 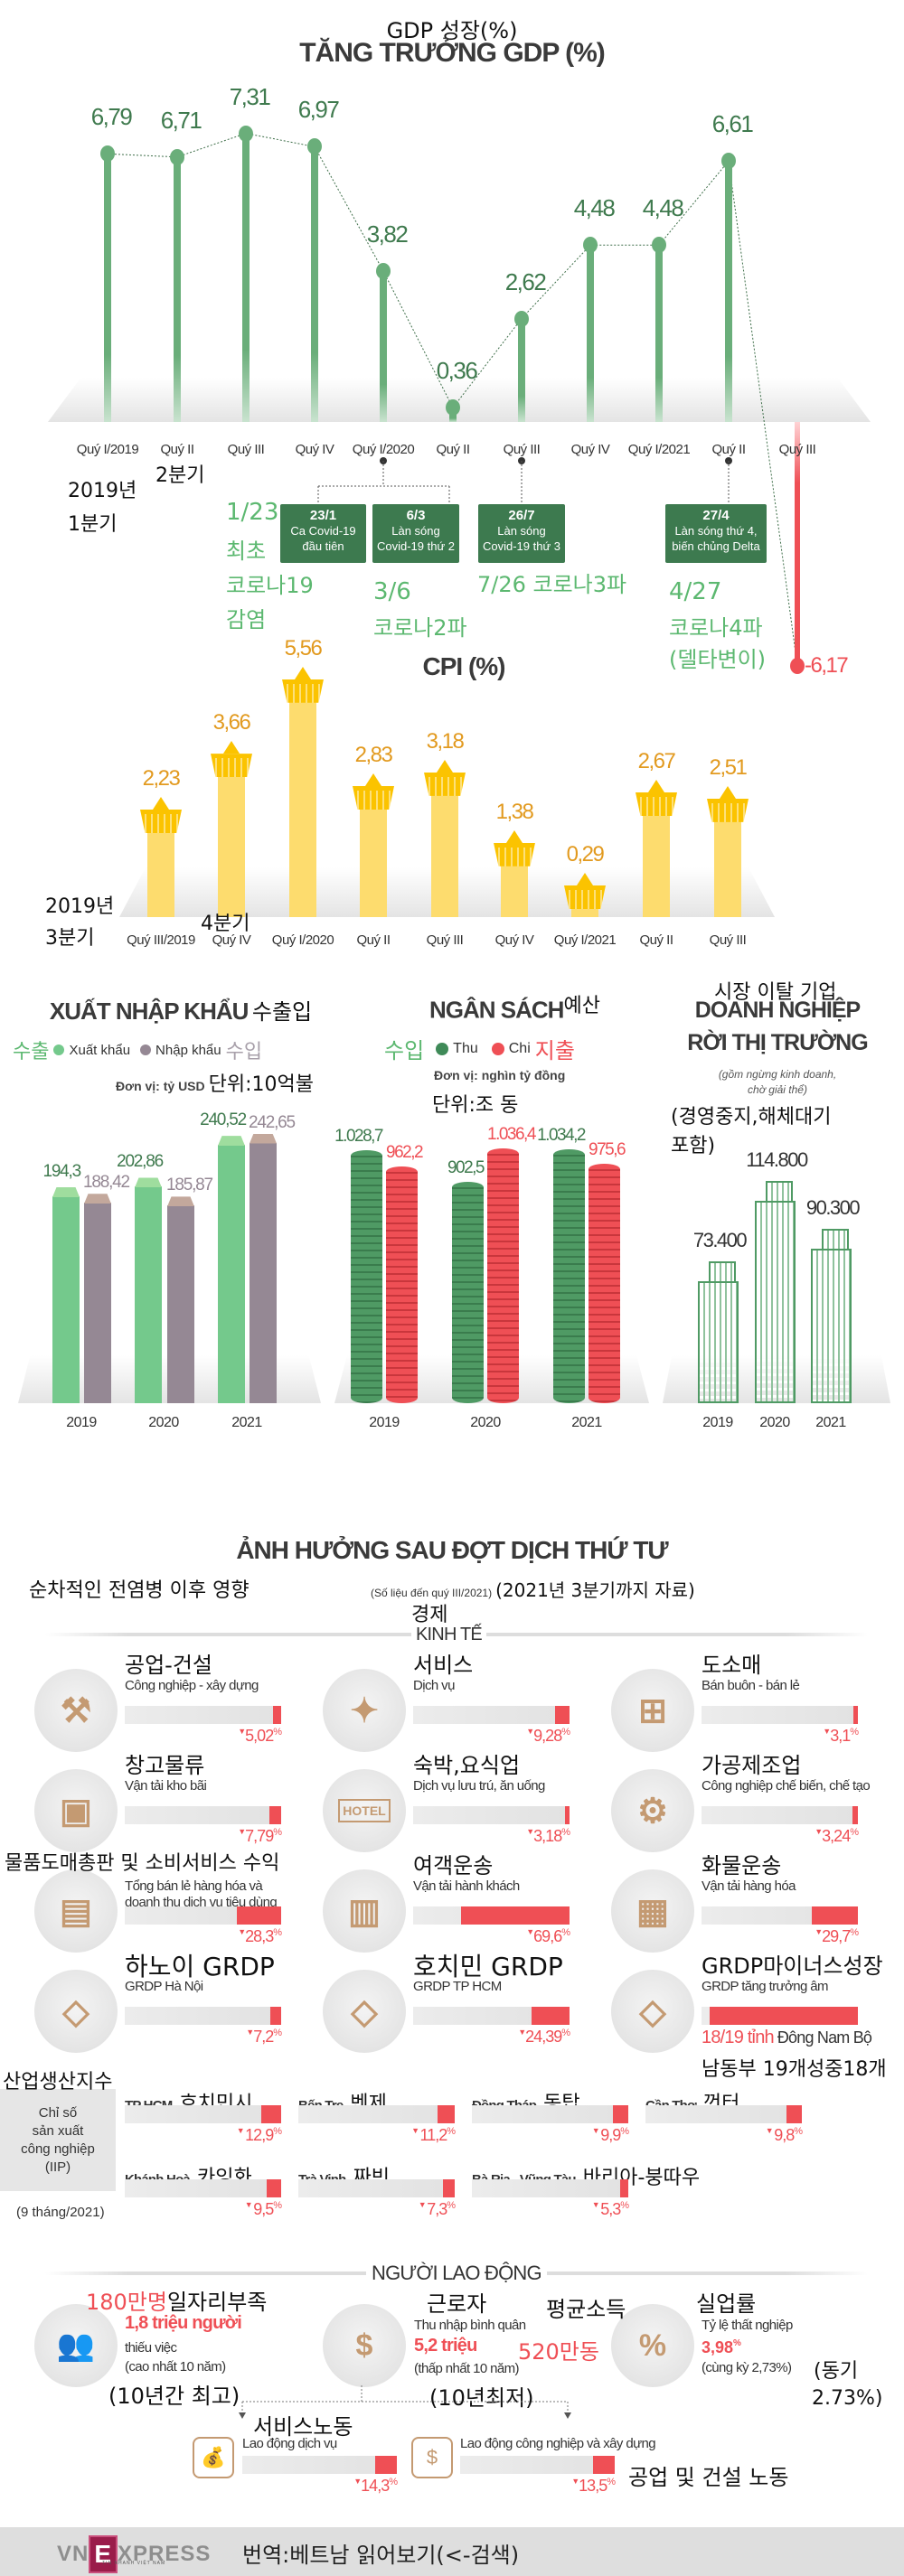 I want to click on gdp-translation-overlay: 감염, so click(x=246, y=619).